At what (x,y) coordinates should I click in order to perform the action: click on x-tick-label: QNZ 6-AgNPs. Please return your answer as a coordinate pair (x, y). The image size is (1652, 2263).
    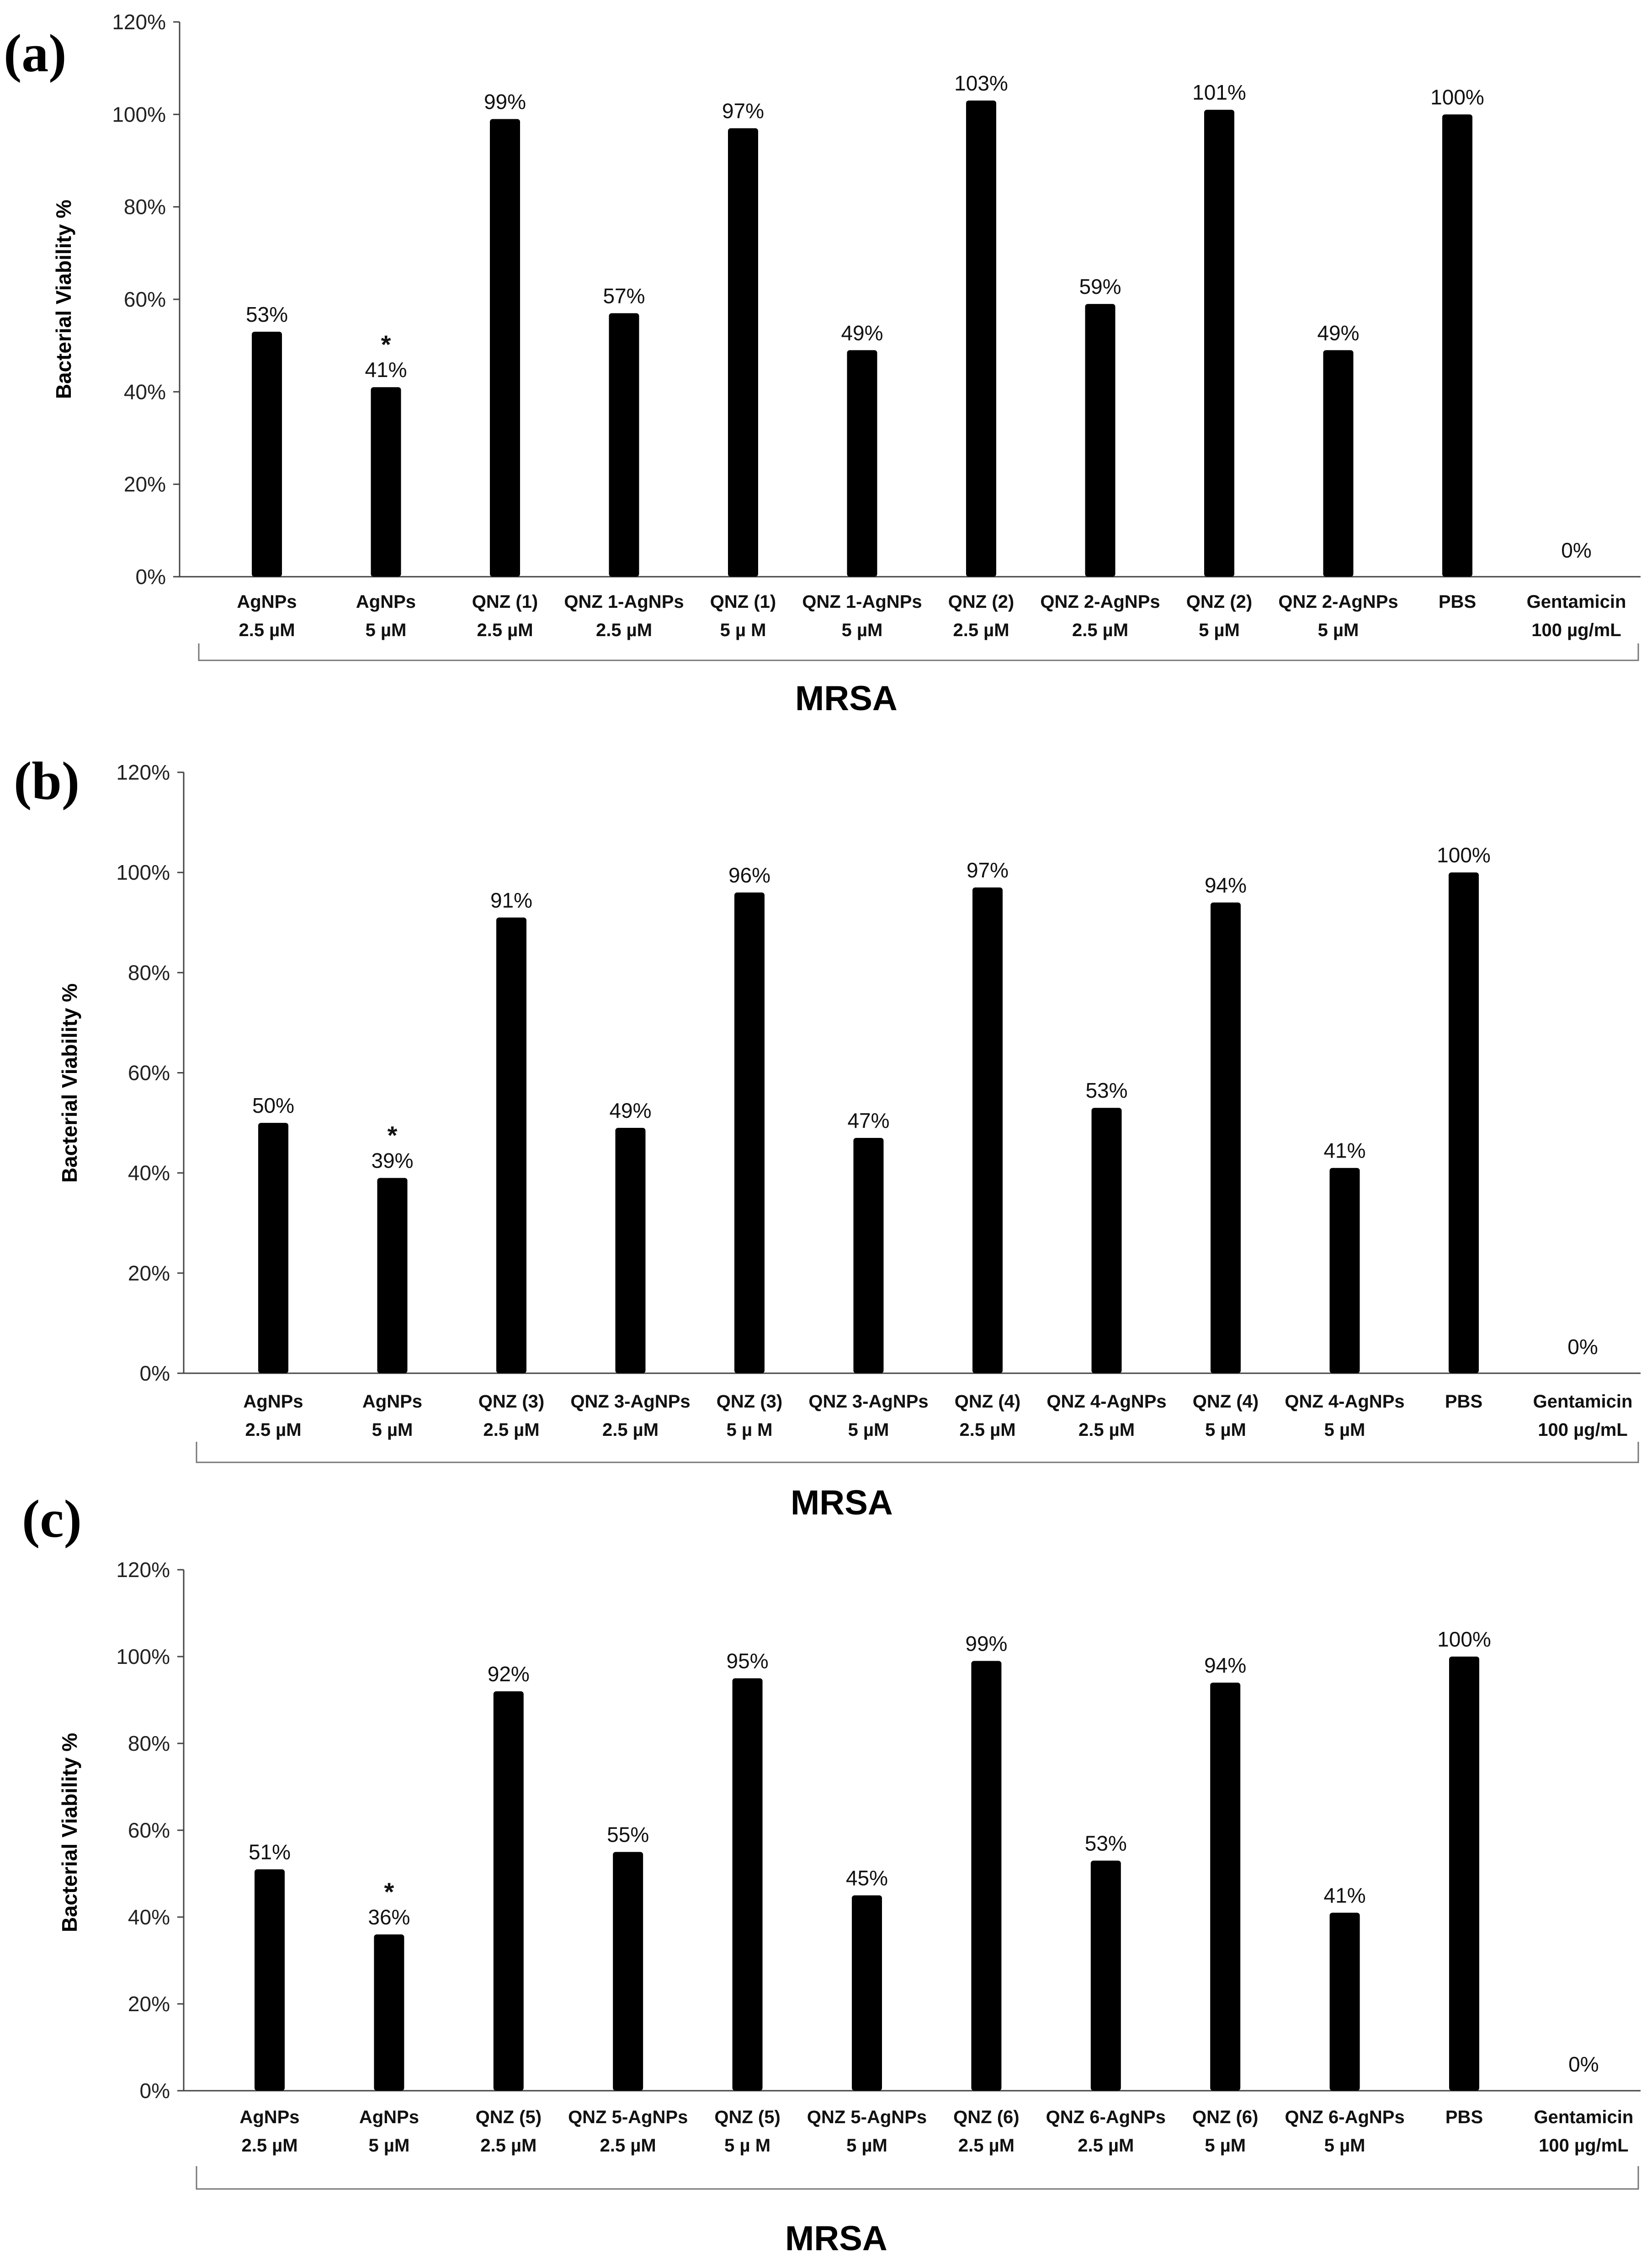
    Looking at the image, I should click on (1344, 2117).